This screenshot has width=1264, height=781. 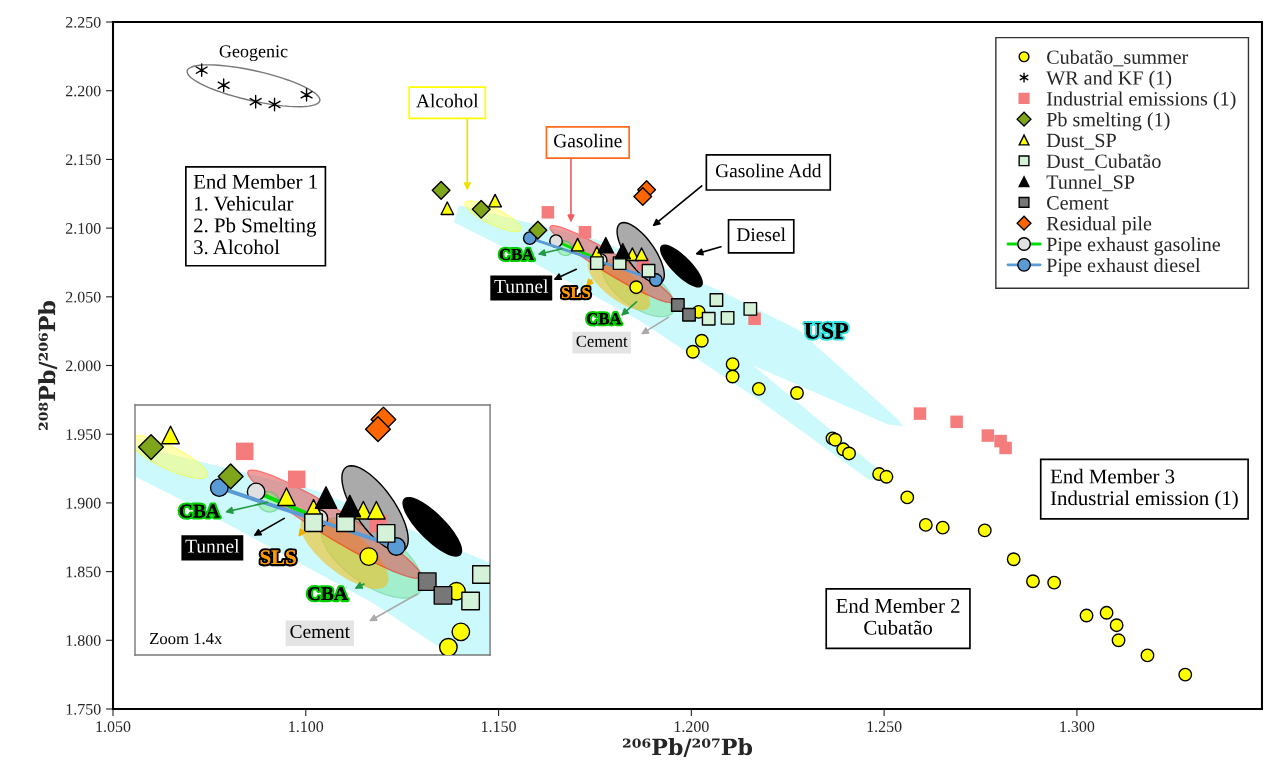 I want to click on y-tick-label: 1.900, so click(x=83, y=503).